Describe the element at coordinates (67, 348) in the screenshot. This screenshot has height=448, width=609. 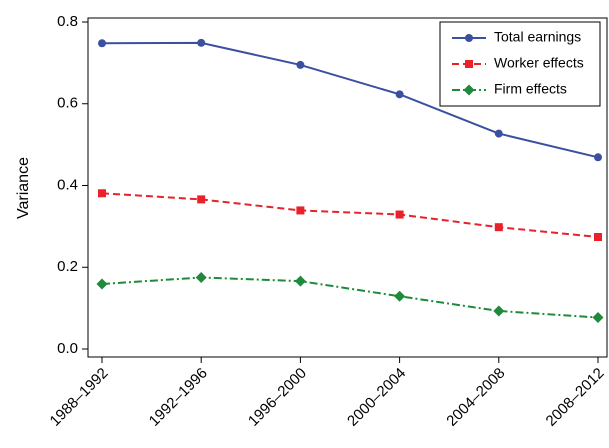
I see `y-tick-label: 0.0` at that location.